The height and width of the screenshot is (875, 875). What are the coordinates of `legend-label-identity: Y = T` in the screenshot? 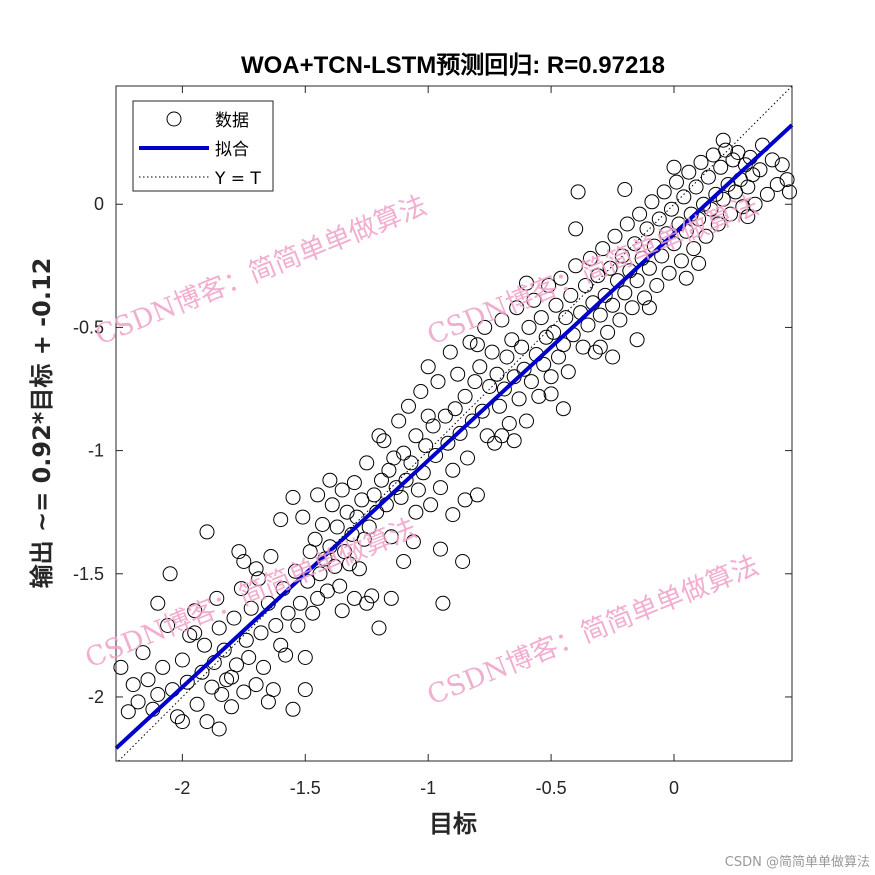 It's located at (237, 179).